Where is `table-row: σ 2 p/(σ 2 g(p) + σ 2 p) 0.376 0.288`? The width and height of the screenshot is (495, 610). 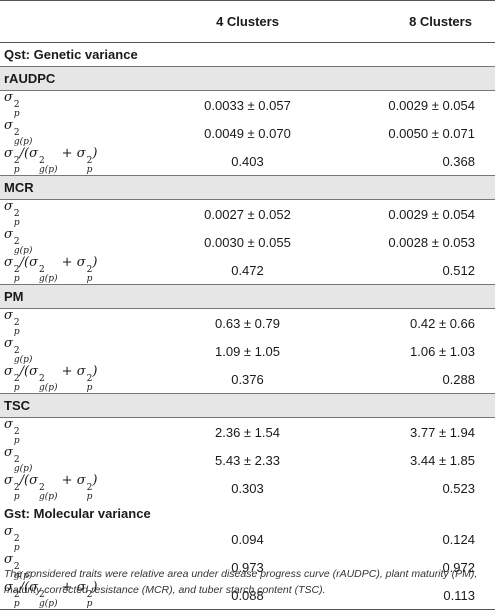
table-row: σ 2 p/(σ 2 g(p) + σ 2 p) 0.376 0.288 is located at coordinates (247, 379).